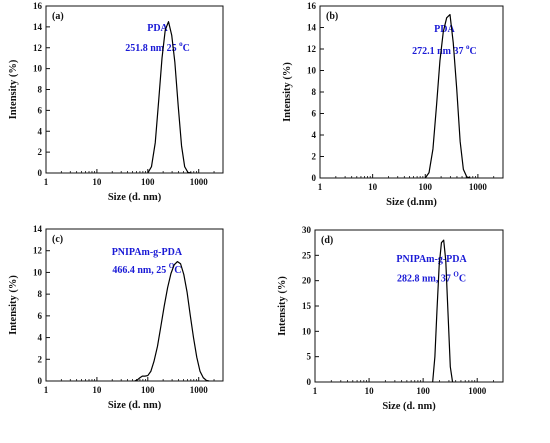 The image size is (550, 443). What do you see at coordinates (157, 28) in the screenshot?
I see `panel-a-annotation-line1: PDA` at bounding box center [157, 28].